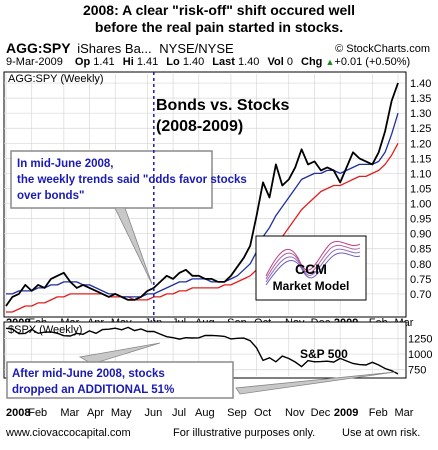 The width and height of the screenshot is (438, 450). What do you see at coordinates (119, 353) in the screenshot?
I see `annotation-pointer-lower` at bounding box center [119, 353].